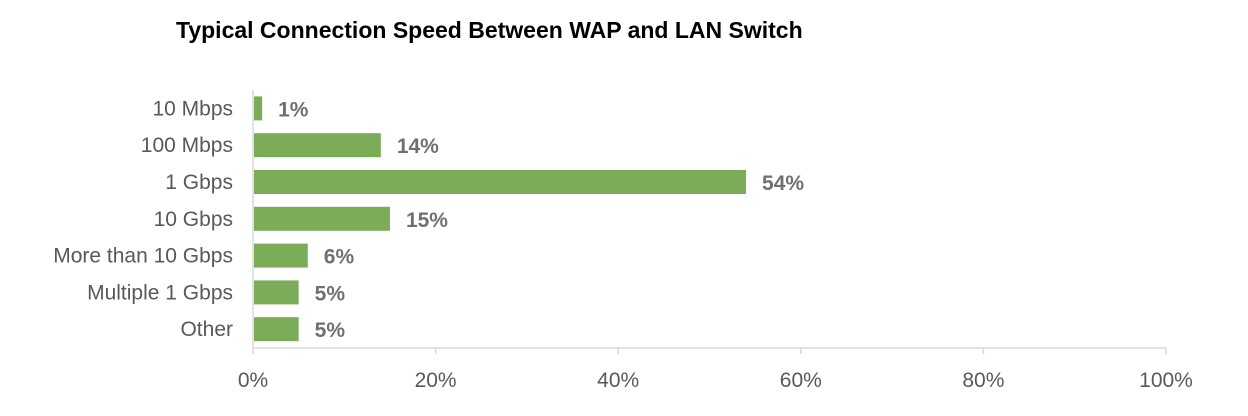 The image size is (1248, 416). What do you see at coordinates (783, 183) in the screenshot?
I see `data-label: 54%` at bounding box center [783, 183].